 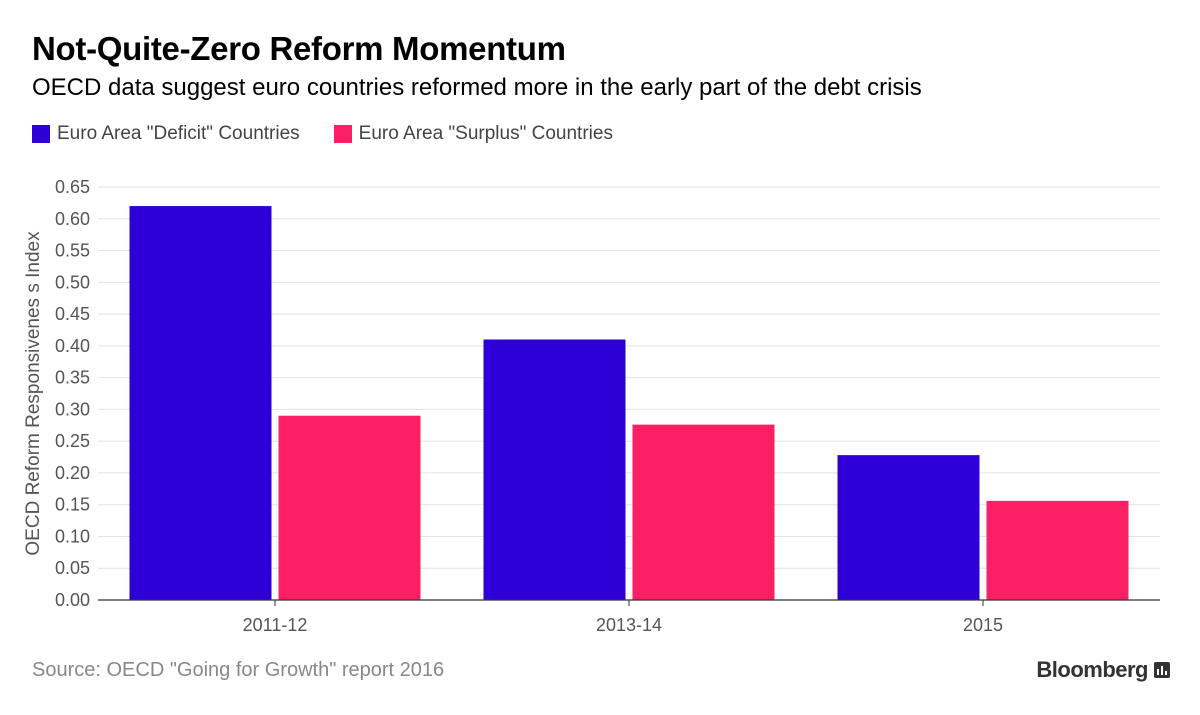 I want to click on bar-surplus-2015, so click(x=1057, y=550).